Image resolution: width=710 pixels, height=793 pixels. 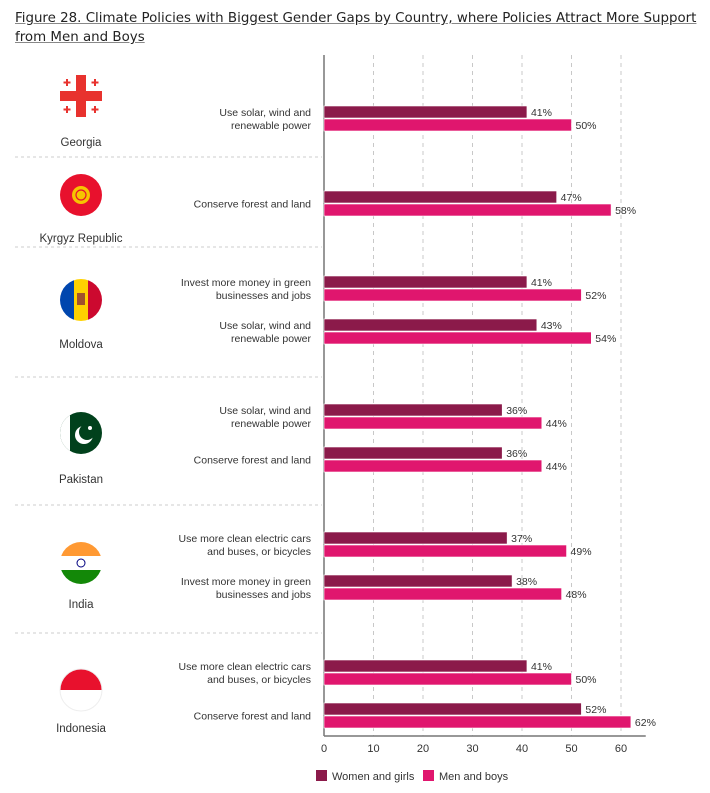 I want to click on x-tick-label: 40, so click(x=522, y=749).